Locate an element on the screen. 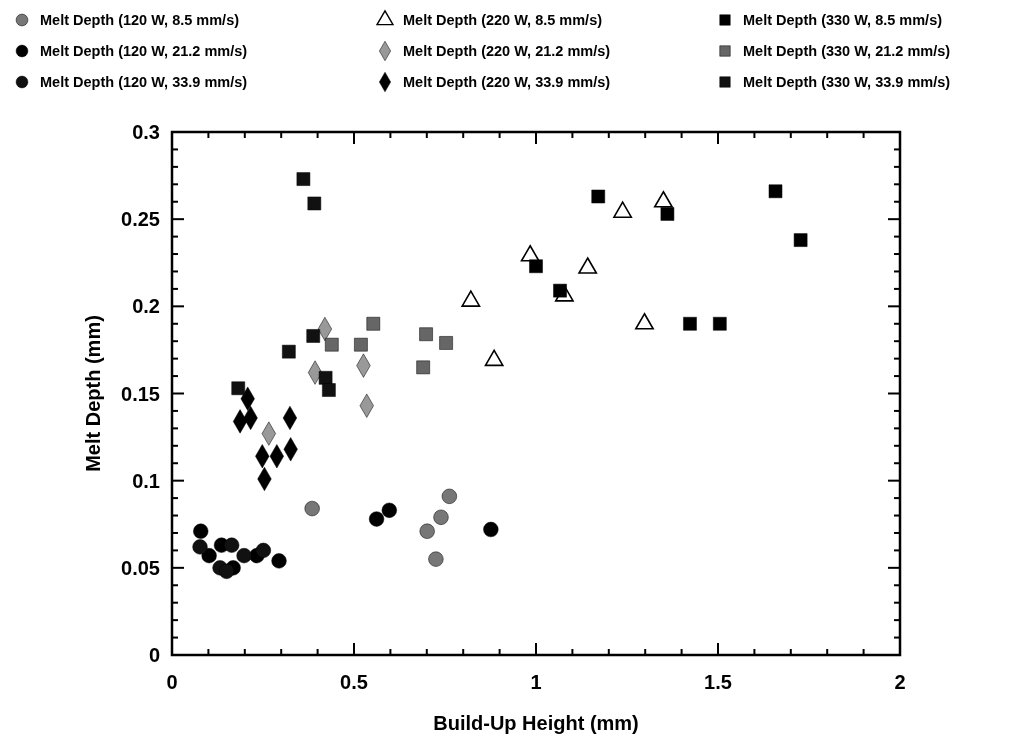  legend-label: Melt Depth (330 W, 8.5 mm/s) is located at coordinates (843, 20).